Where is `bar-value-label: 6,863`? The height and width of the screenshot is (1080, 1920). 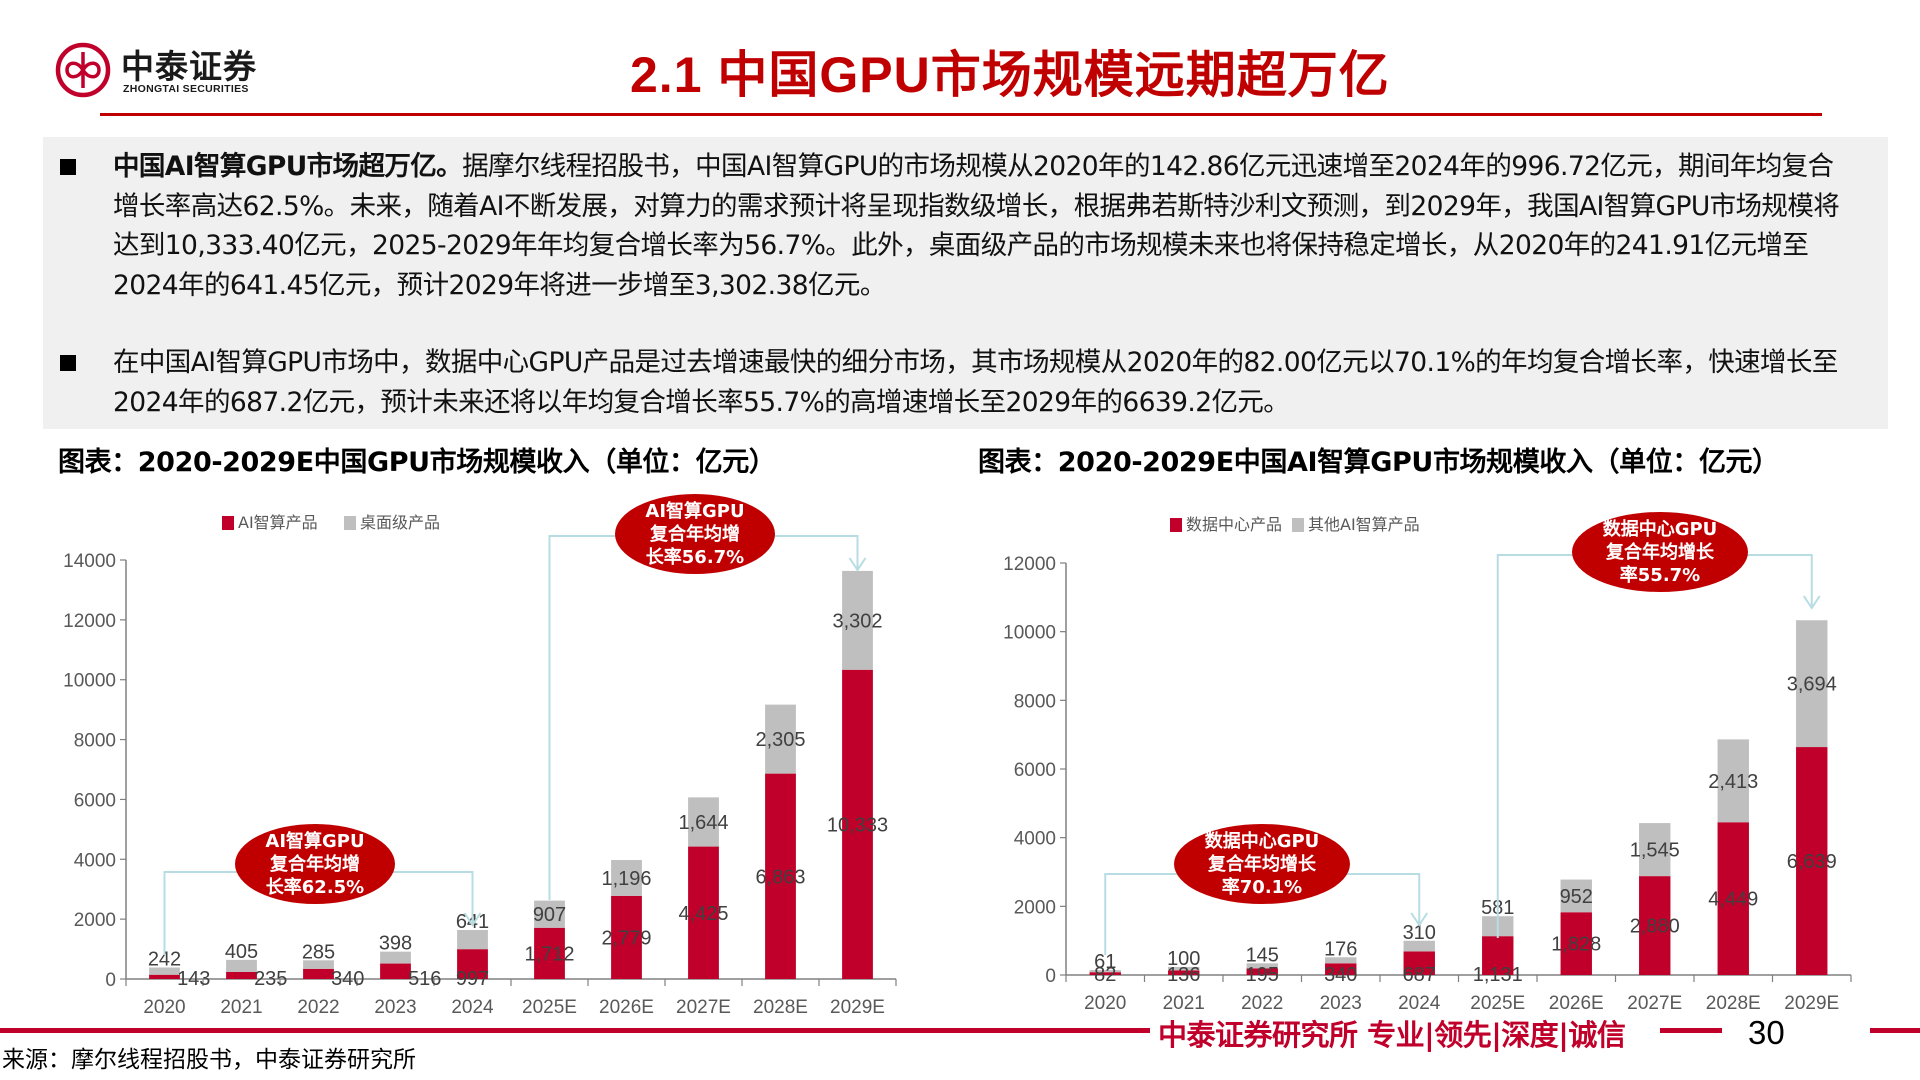
bar-value-label: 6,863 is located at coordinates (780, 877).